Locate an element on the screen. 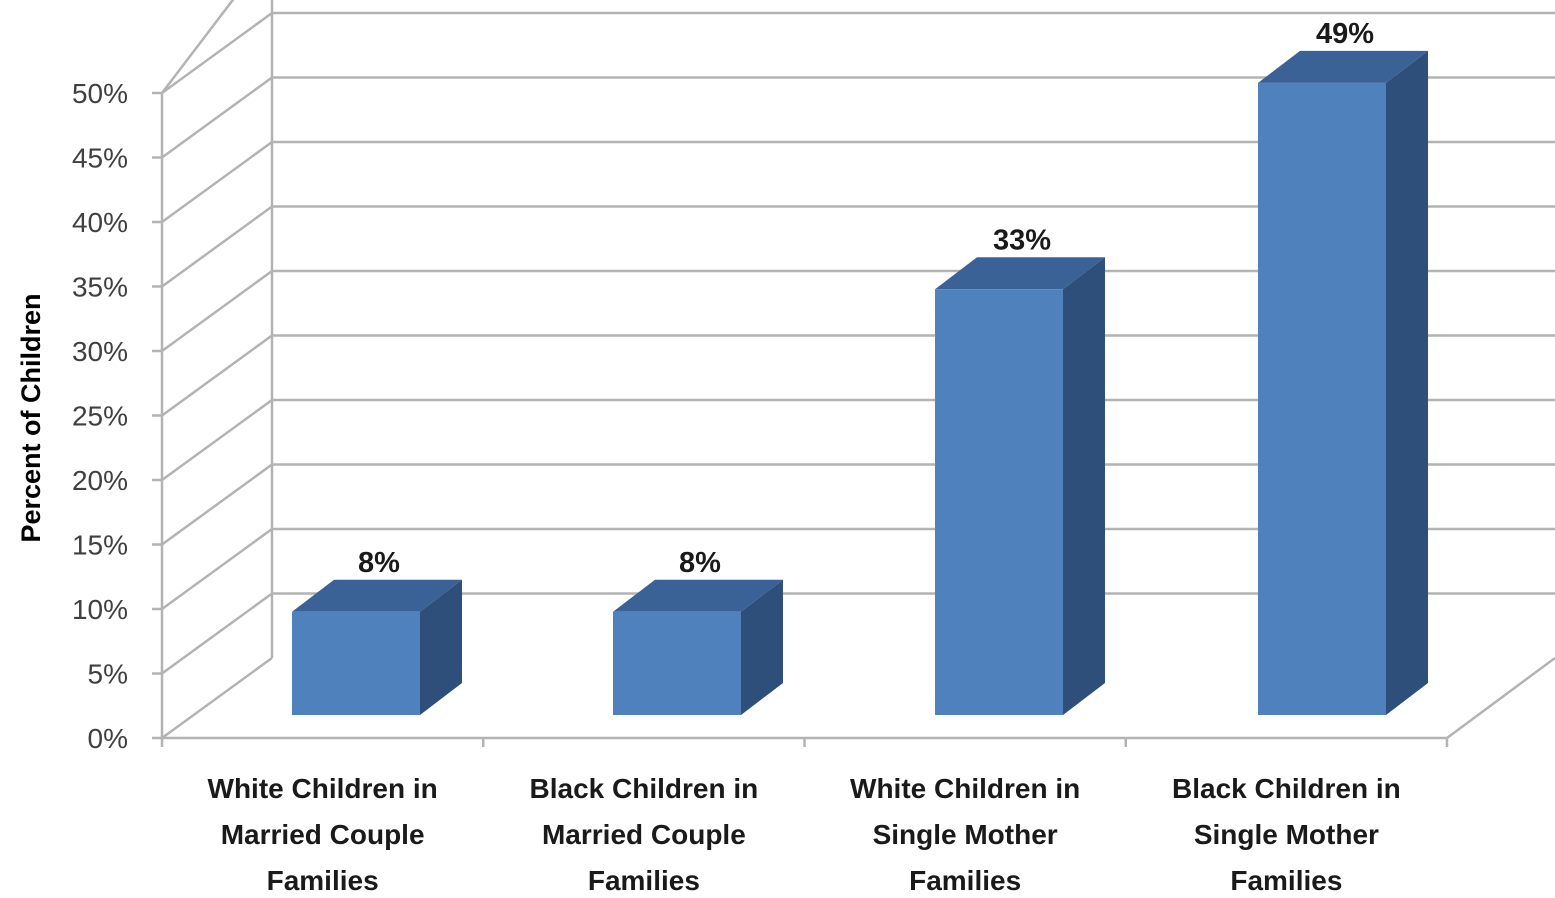 Image resolution: width=1555 pixels, height=898 pixels. y-tick-label: 10% is located at coordinates (100, 609).